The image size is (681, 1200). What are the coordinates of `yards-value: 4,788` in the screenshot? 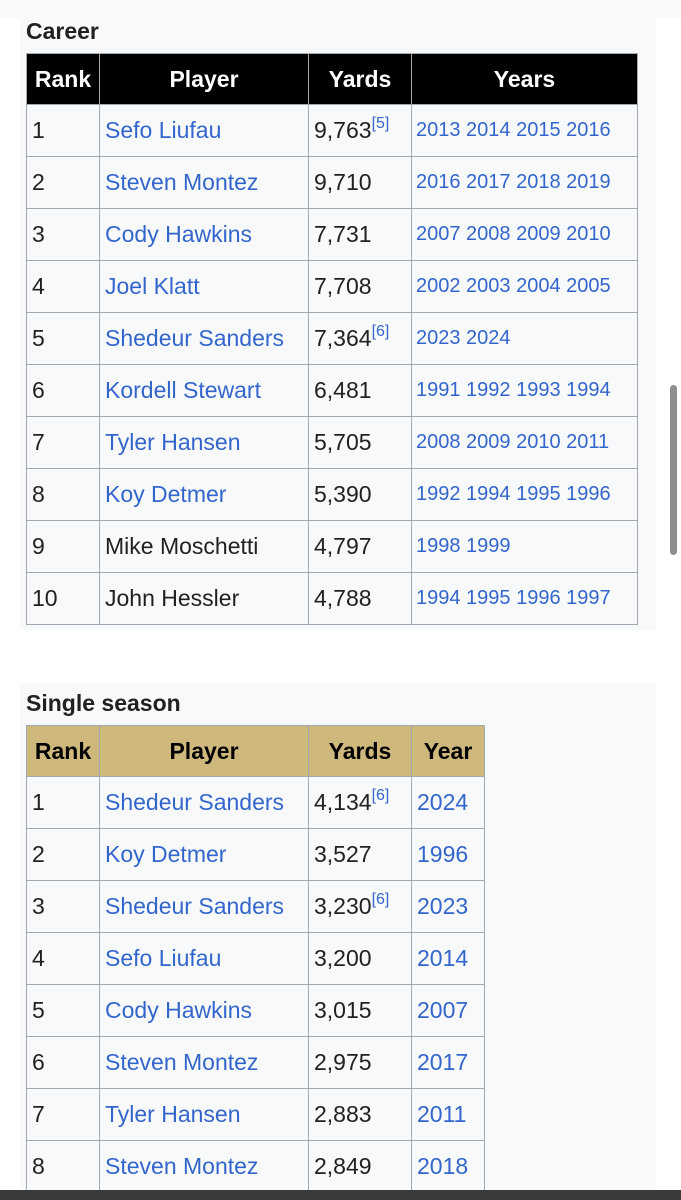 It's located at (343, 598).